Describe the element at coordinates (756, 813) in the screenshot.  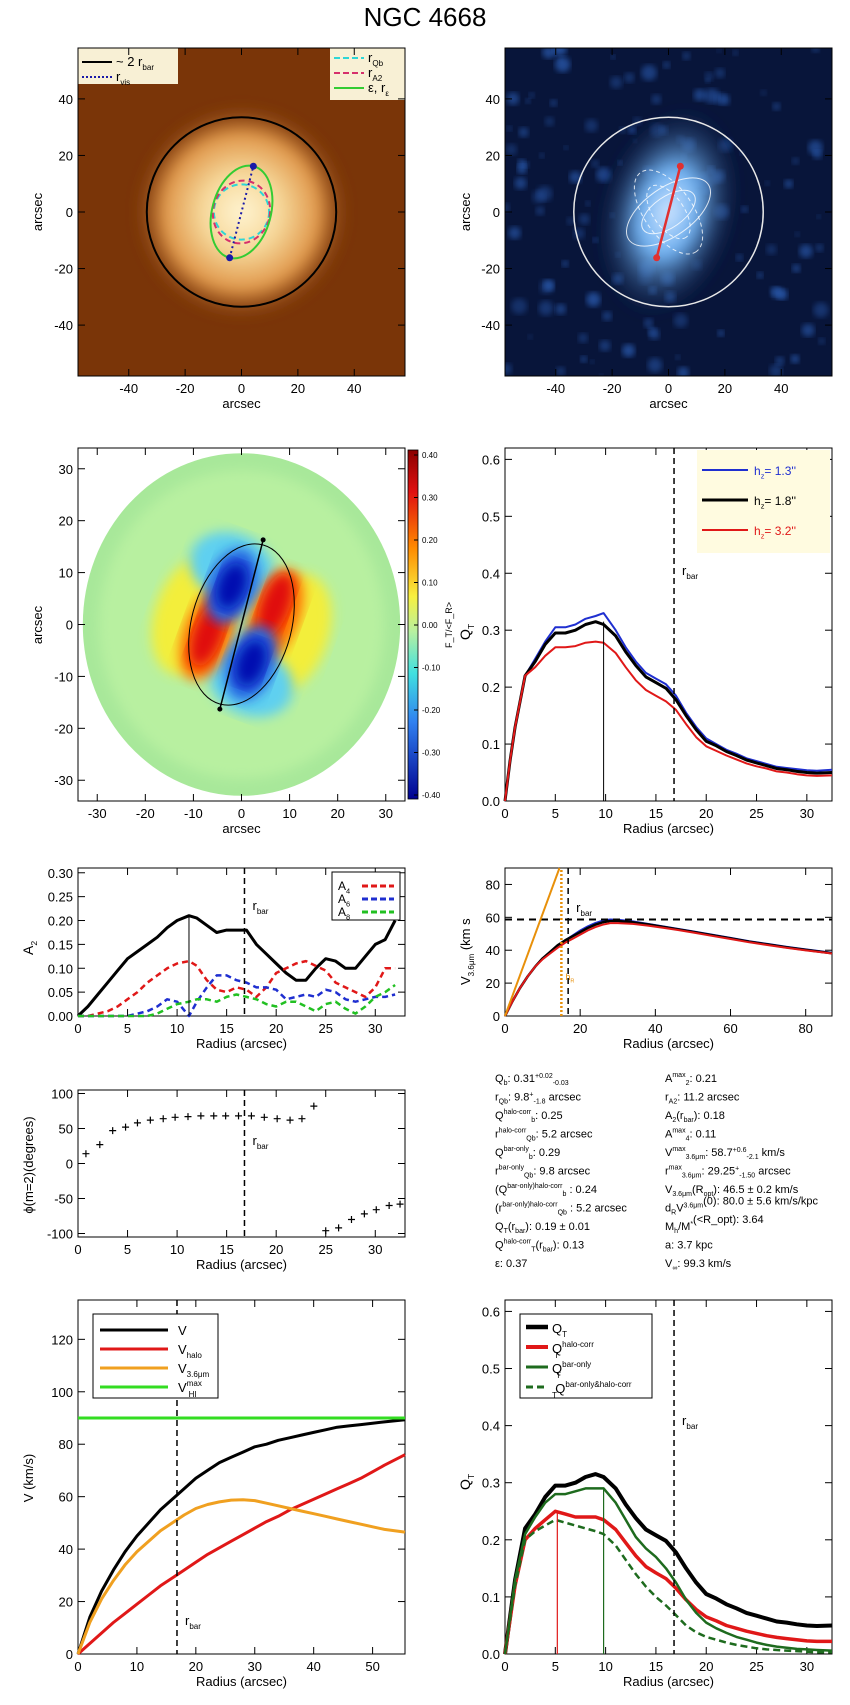
I see `x-tick-label: 25` at that location.